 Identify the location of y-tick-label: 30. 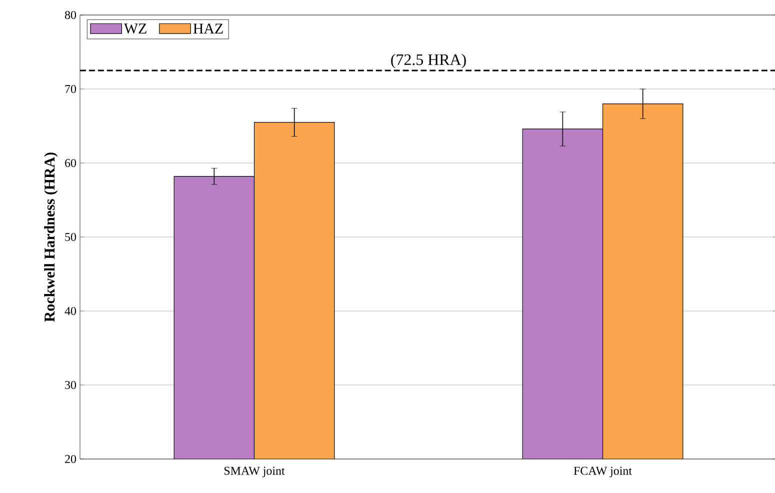
(70, 385).